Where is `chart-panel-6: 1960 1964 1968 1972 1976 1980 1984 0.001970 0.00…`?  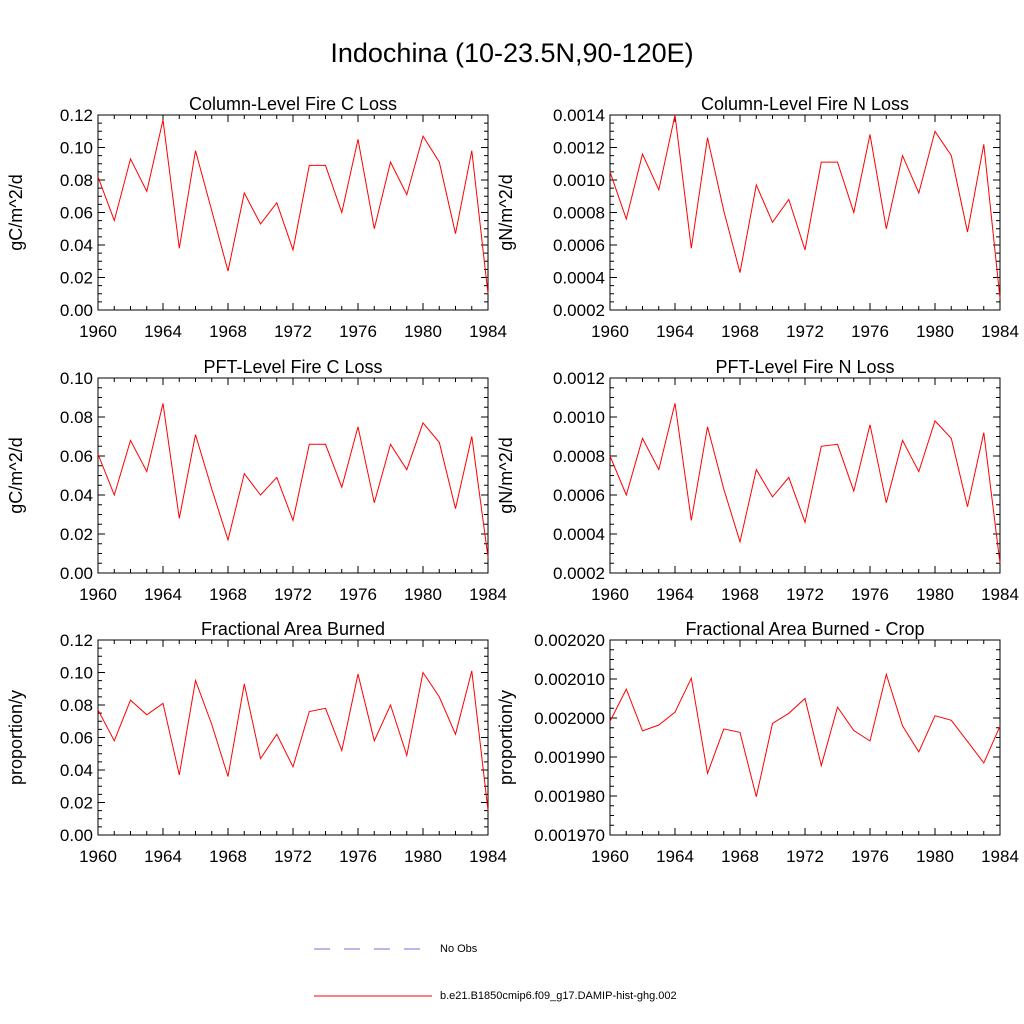 chart-panel-6: 1960 1964 1968 1972 1976 1980 1984 0.001970 0.00… is located at coordinates (757, 742).